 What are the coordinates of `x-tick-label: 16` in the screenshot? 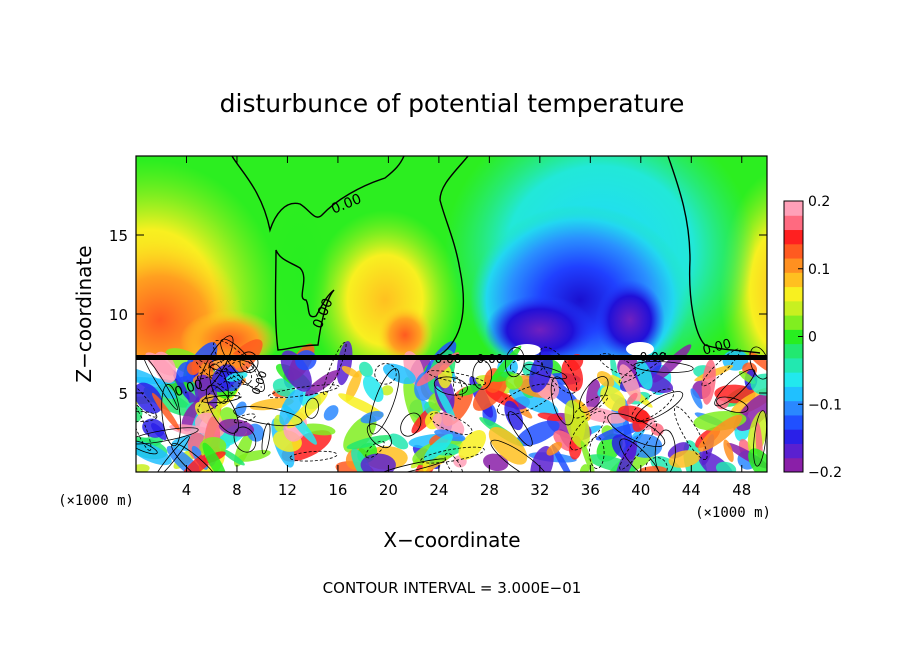 It's located at (337, 490).